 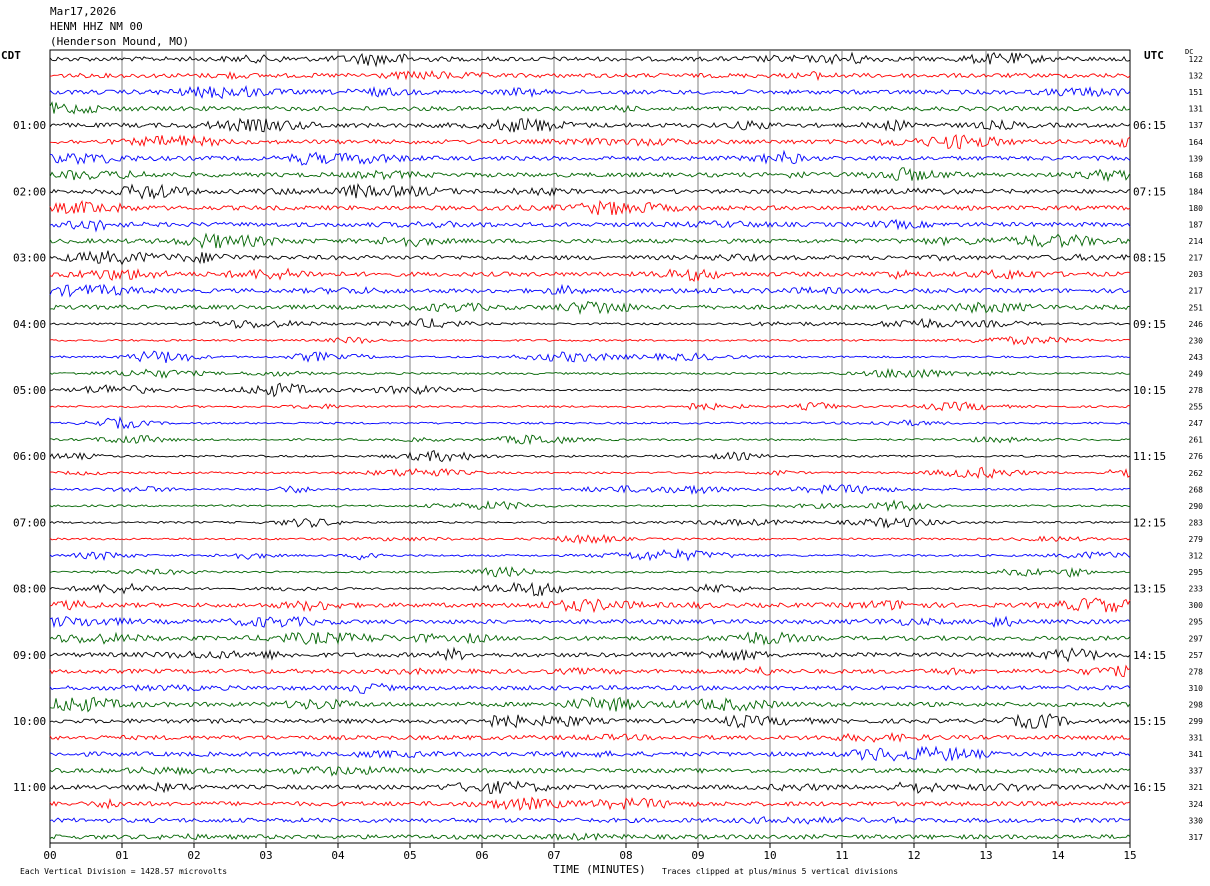 What do you see at coordinates (1129, 855) in the screenshot?
I see `x-tick-label: 15` at bounding box center [1129, 855].